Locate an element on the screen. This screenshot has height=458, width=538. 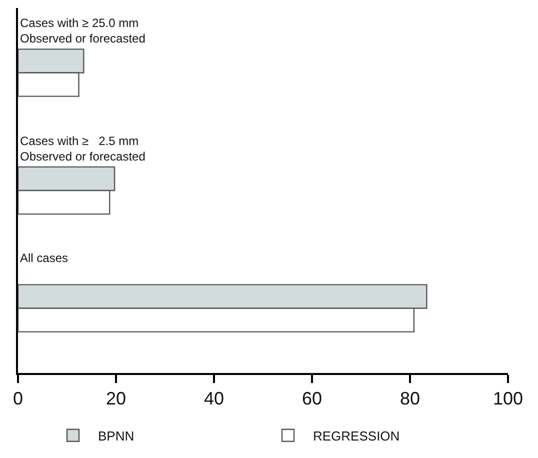
x-tick-label: 60 is located at coordinates (312, 398).